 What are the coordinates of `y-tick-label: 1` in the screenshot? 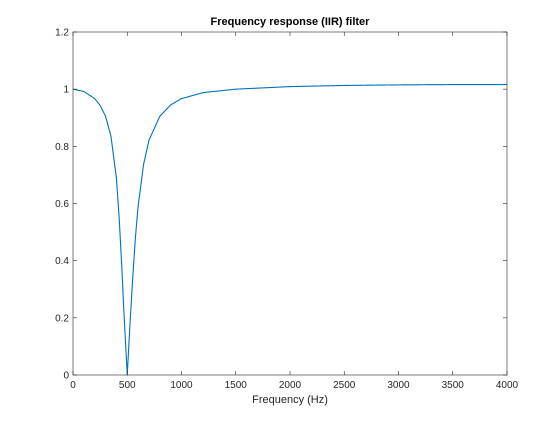 It's located at (66, 90).